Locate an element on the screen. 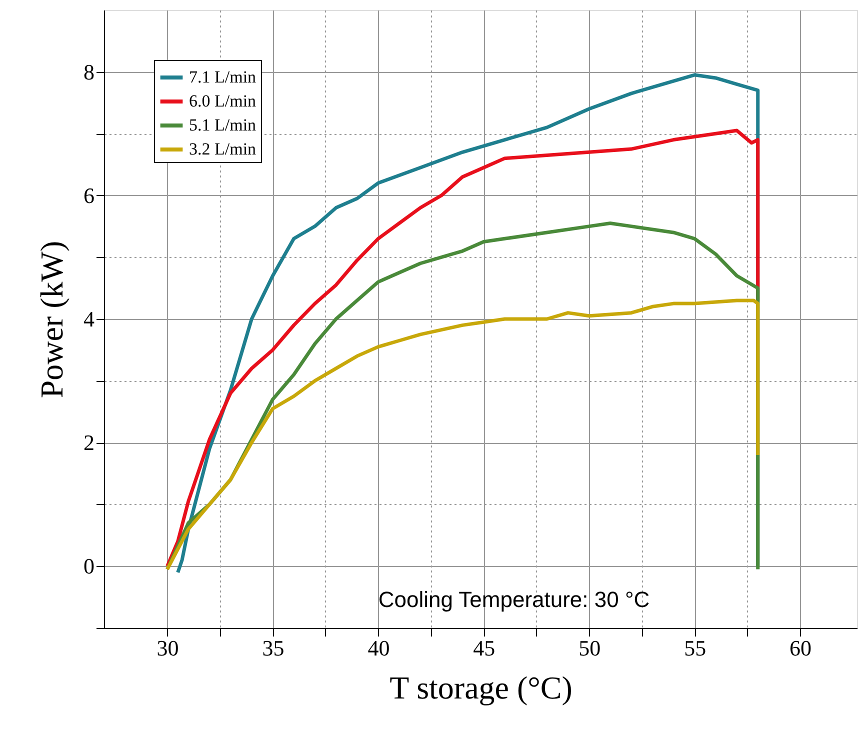 This screenshot has height=733, width=862. y-tick-label: 0 is located at coordinates (89, 566).